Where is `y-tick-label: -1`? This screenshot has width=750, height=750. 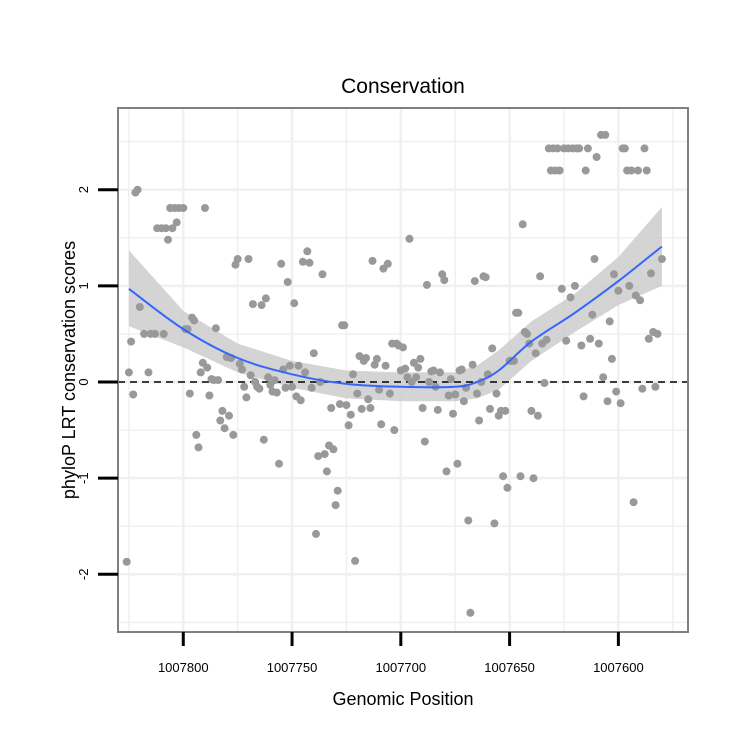 y-tick-label: -1 is located at coordinates (83, 478).